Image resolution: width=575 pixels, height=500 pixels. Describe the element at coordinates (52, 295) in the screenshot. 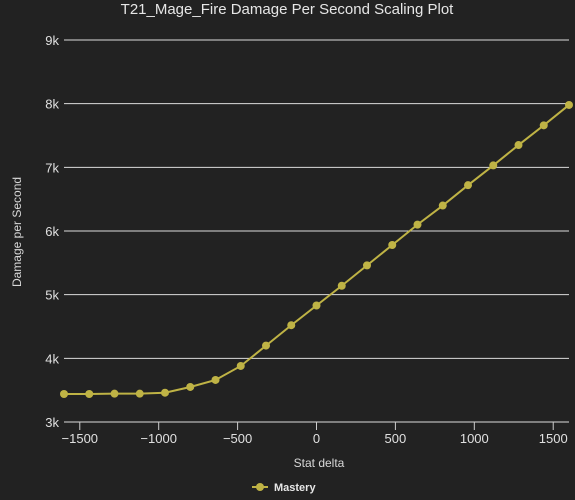

I see `y-tick-label: 5k` at that location.